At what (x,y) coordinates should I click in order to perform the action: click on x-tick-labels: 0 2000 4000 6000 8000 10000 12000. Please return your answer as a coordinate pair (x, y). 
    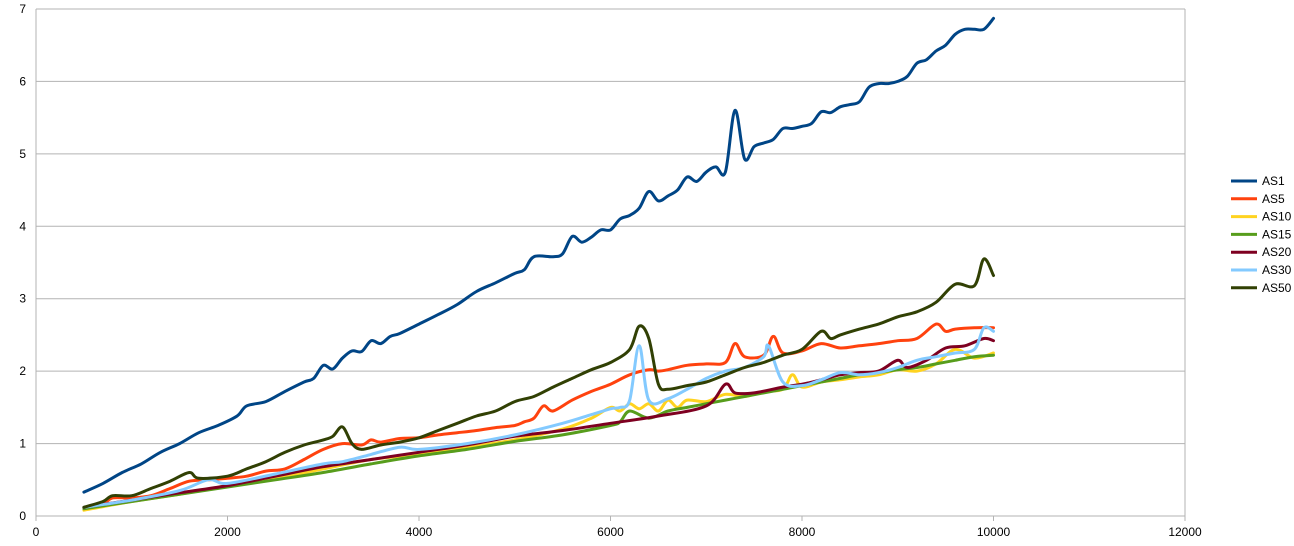
    Looking at the image, I should click on (617, 532).